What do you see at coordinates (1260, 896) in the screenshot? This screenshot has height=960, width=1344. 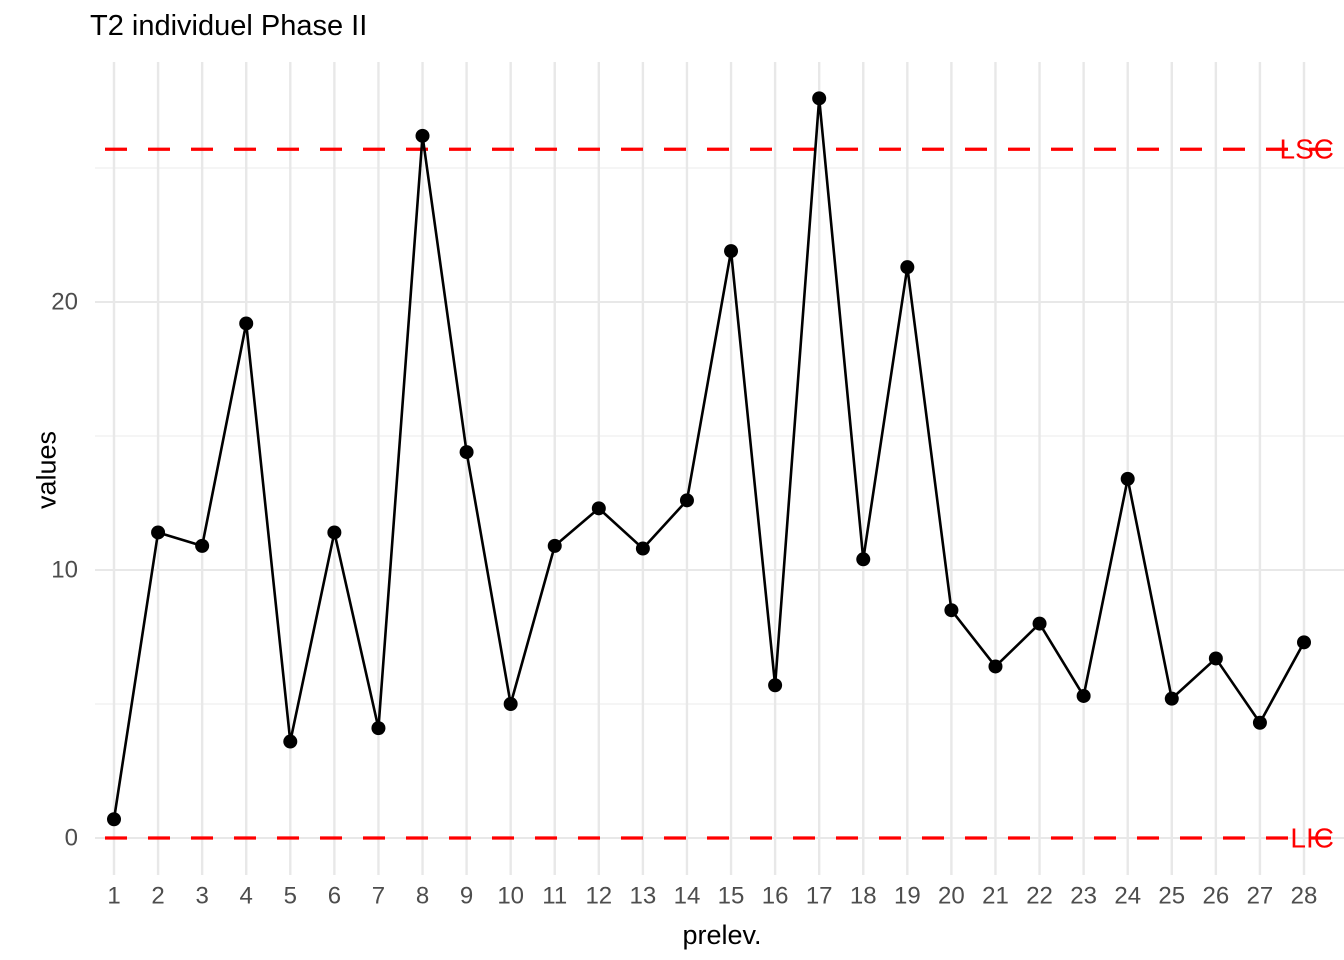 I see `x-tick-label-27: 27` at bounding box center [1260, 896].